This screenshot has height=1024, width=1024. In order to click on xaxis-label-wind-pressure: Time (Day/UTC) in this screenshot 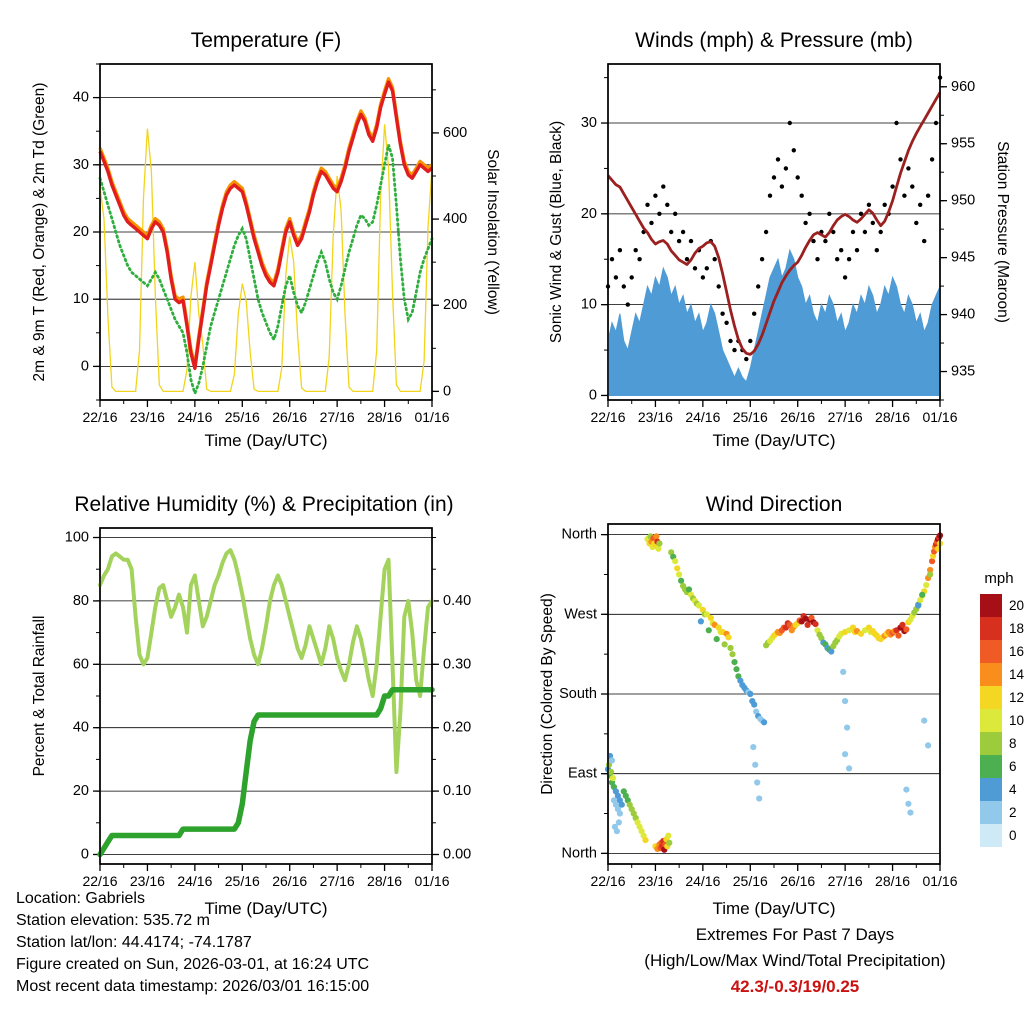, I will do `click(774, 440)`.